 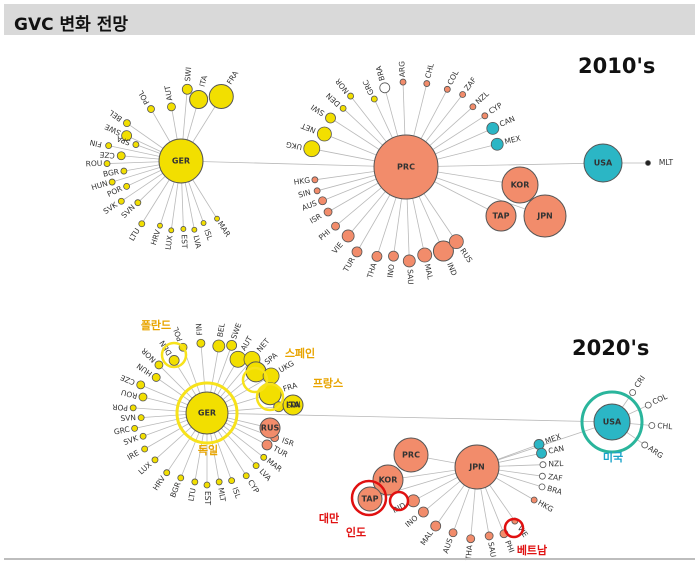 What do you see at coordinates (411, 521) in the screenshot?
I see `jpn2020-label-ino: INO` at bounding box center [411, 521].